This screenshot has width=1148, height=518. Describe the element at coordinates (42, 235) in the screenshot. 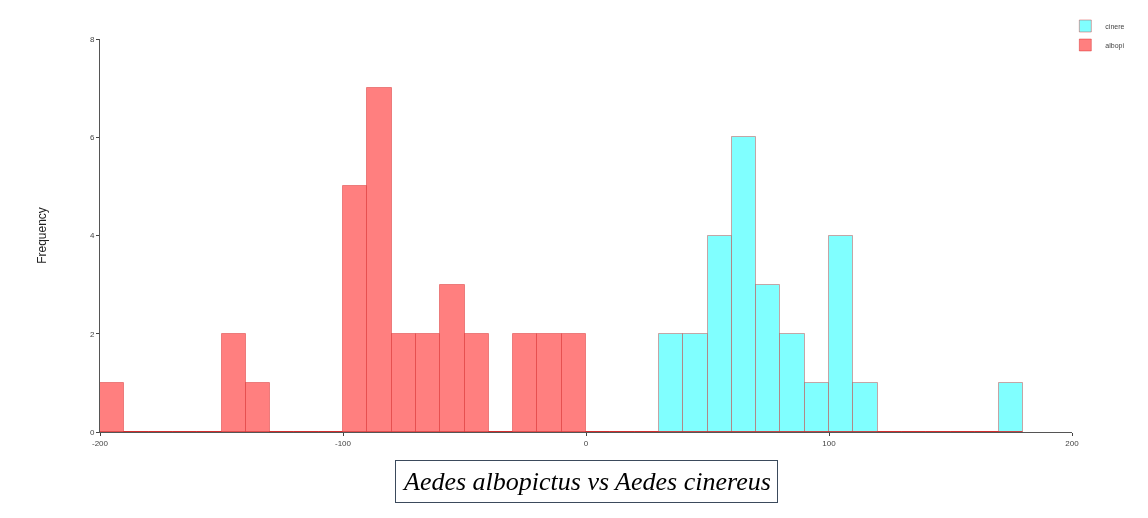

I see `y-axis-title: Frequency` at that location.